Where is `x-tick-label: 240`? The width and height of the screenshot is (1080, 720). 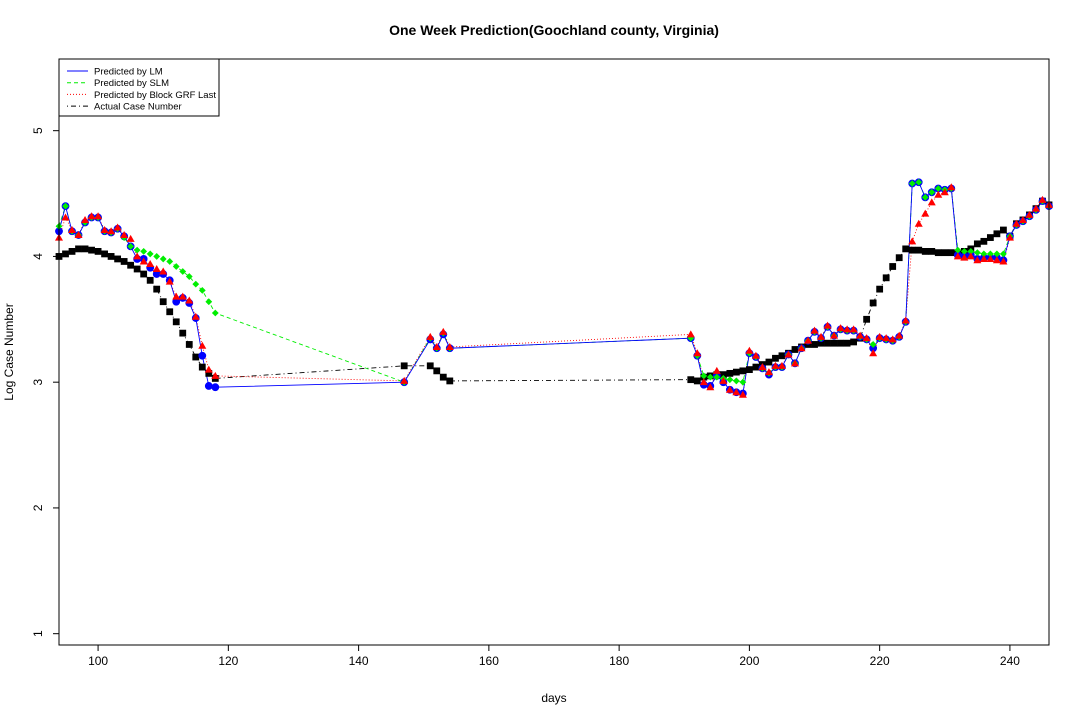
x-tick-label: 240 is located at coordinates (1010, 661).